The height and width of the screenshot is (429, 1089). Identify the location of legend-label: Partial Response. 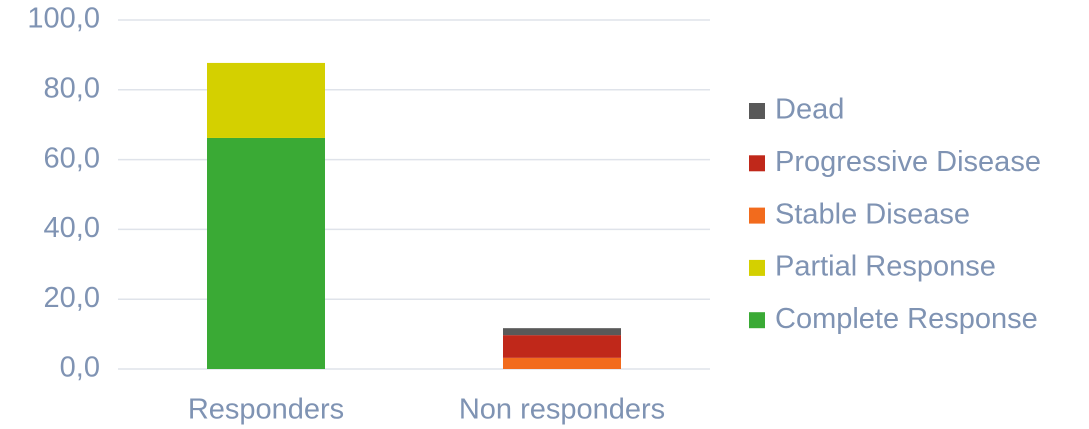
(885, 267).